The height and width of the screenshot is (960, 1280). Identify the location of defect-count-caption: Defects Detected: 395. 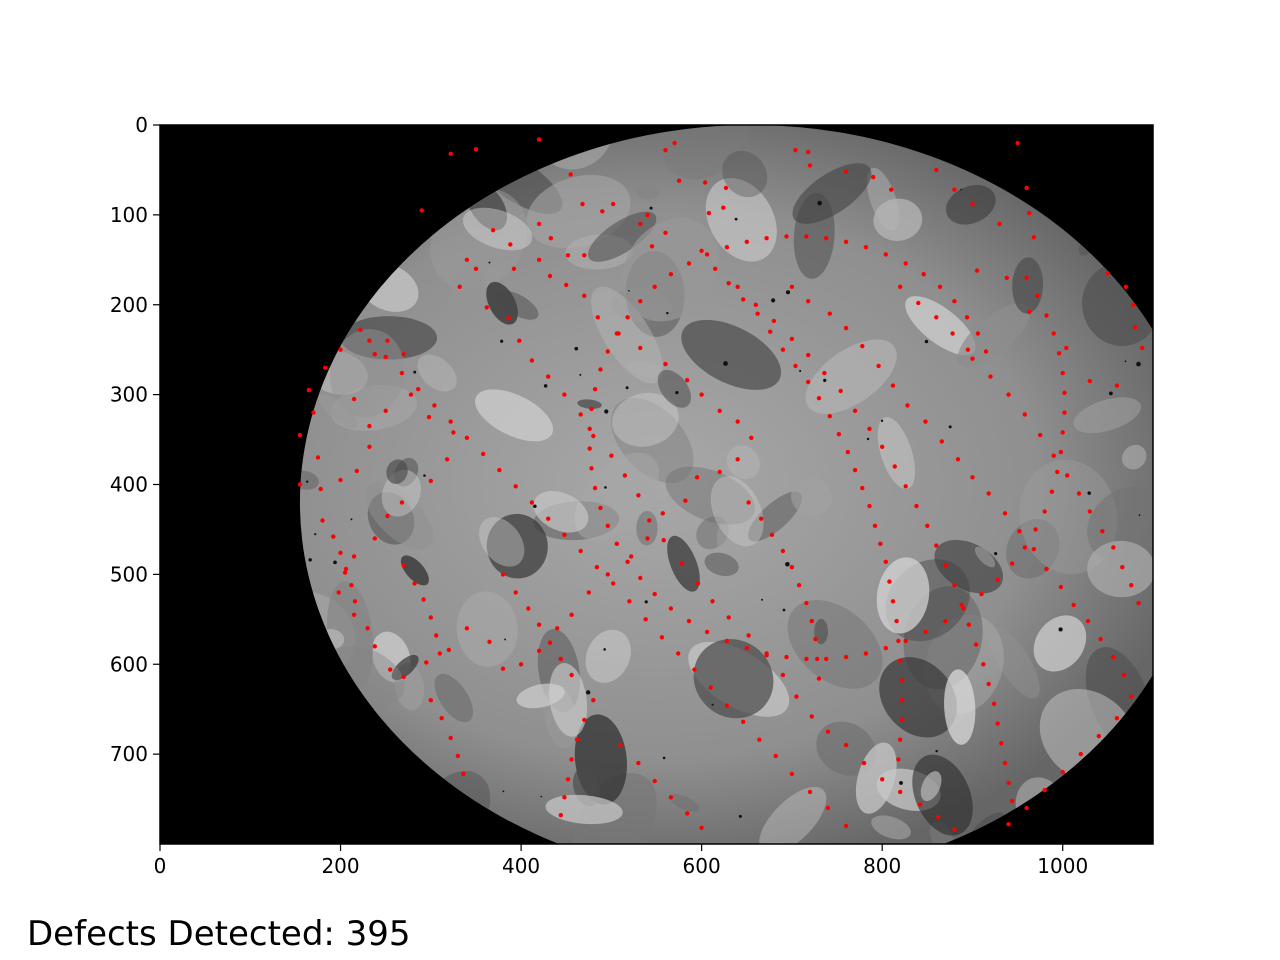
(219, 934).